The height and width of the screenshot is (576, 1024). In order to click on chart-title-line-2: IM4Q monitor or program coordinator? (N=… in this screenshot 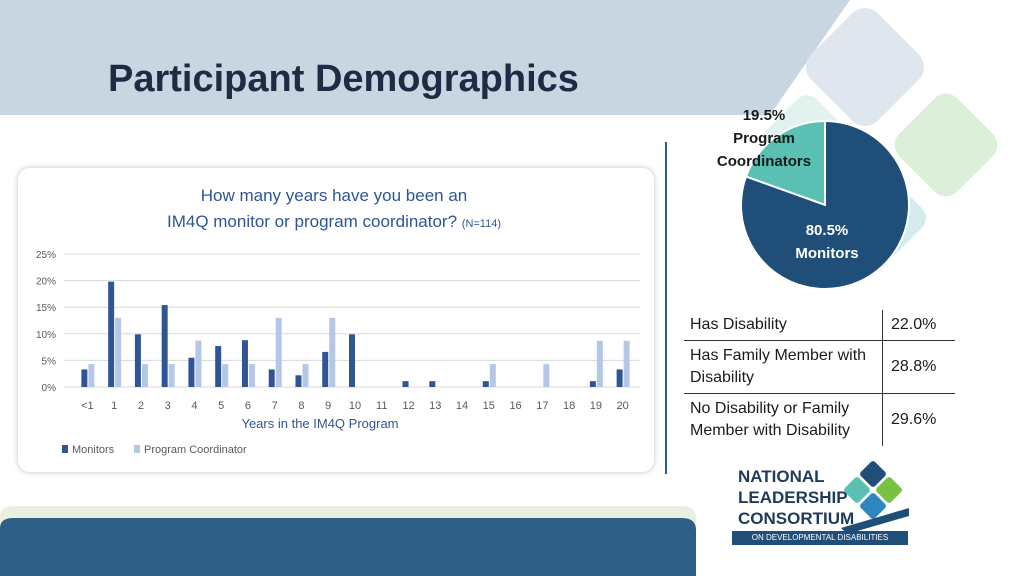, I will do `click(334, 221)`.